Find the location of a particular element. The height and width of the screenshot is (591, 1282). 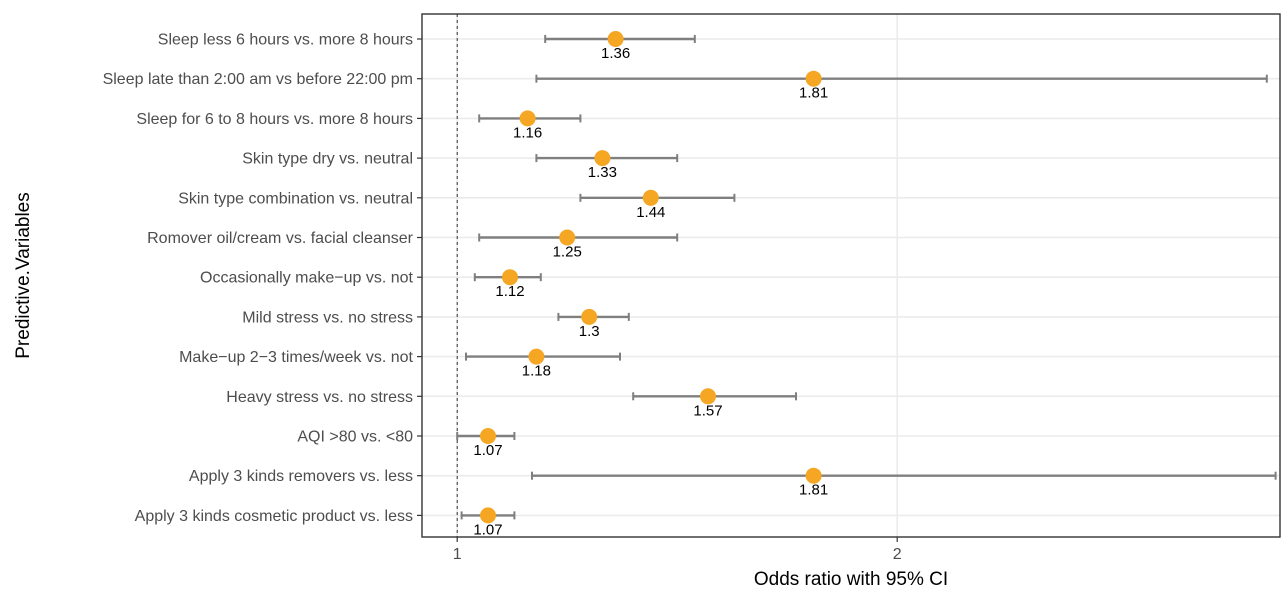

odds-ratio-value-label: 1.18 is located at coordinates (536, 371).